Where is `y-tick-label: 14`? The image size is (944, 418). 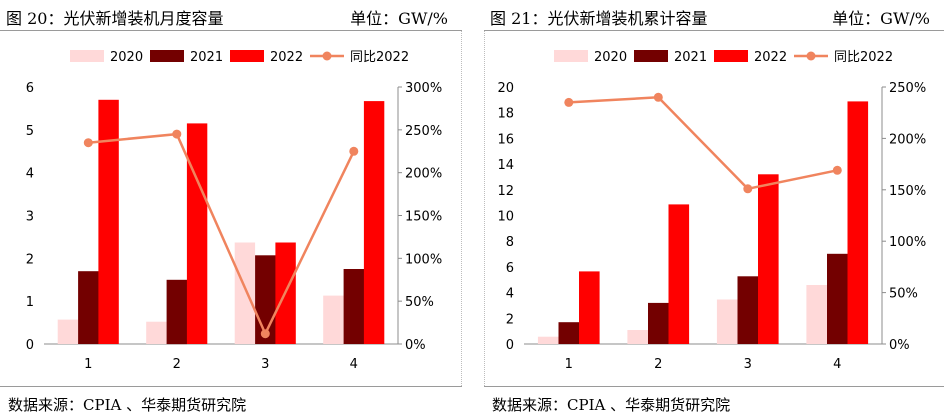 y-tick-label: 14 is located at coordinates (505, 165).